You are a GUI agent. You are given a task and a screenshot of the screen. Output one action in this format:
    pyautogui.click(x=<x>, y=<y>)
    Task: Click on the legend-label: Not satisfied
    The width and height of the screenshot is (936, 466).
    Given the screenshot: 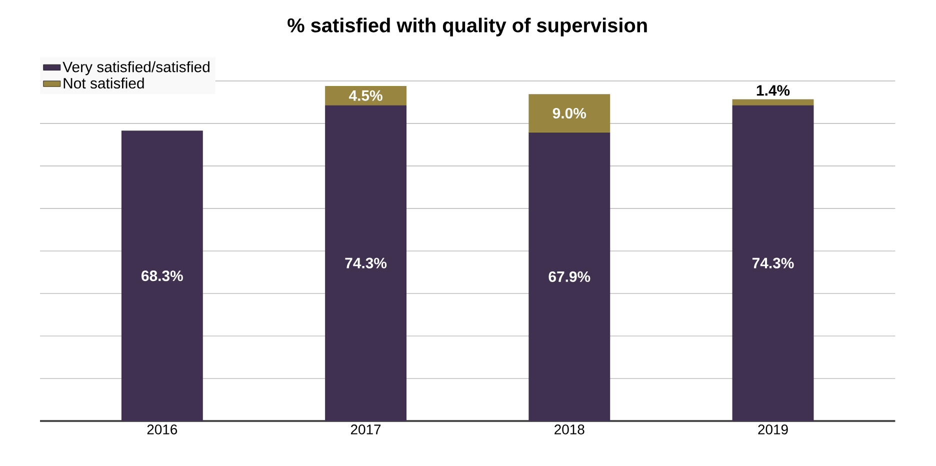 What is the action you would take?
    pyautogui.click(x=104, y=83)
    